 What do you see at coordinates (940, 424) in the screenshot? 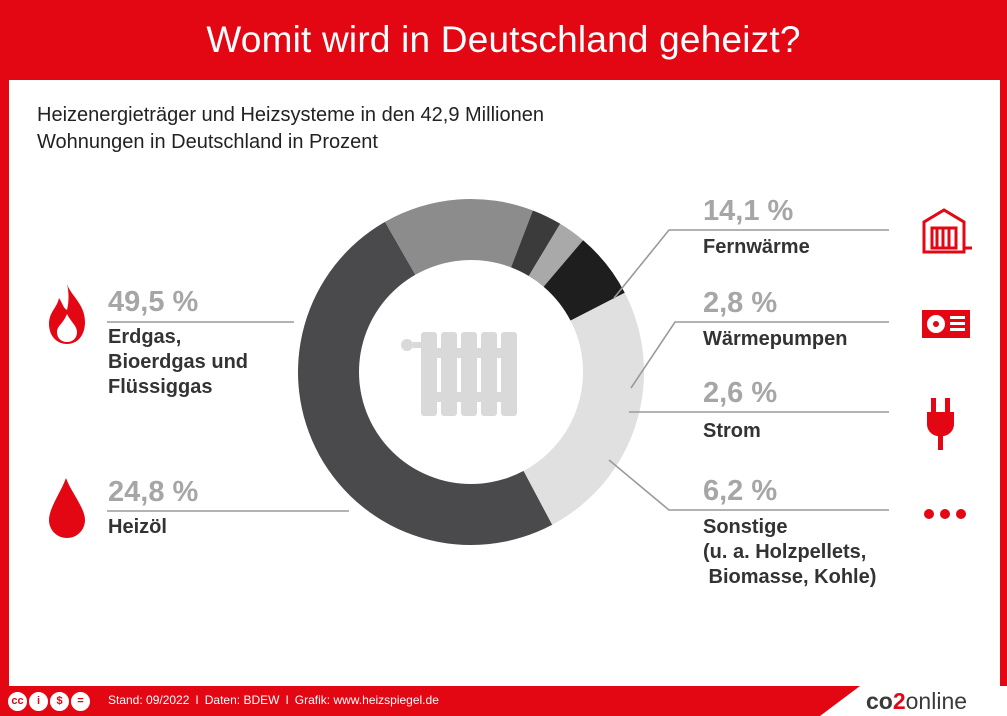
I see `plug-icon` at bounding box center [940, 424].